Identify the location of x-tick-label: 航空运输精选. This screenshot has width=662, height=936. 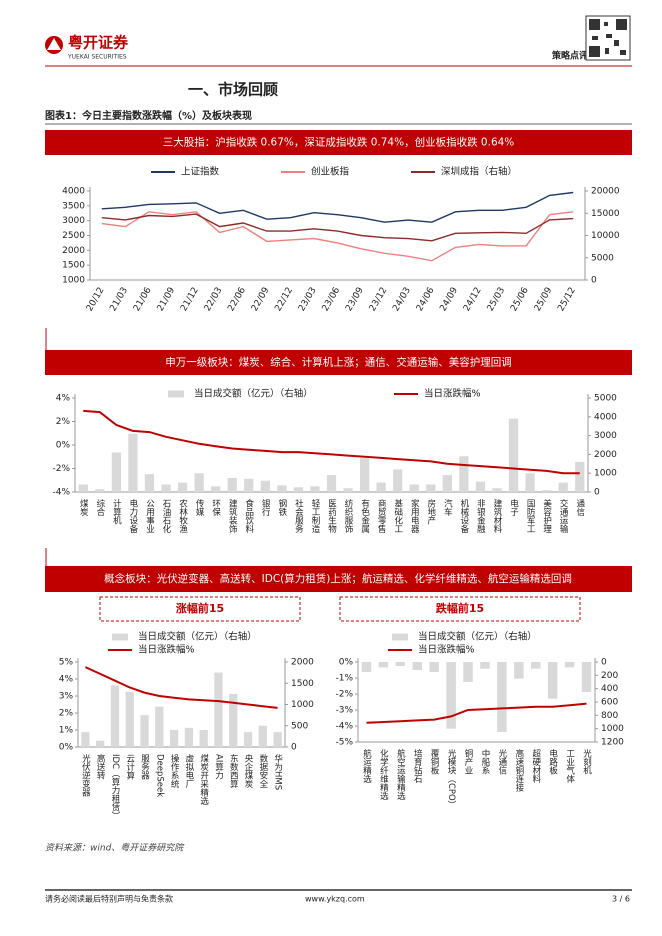
(400, 774).